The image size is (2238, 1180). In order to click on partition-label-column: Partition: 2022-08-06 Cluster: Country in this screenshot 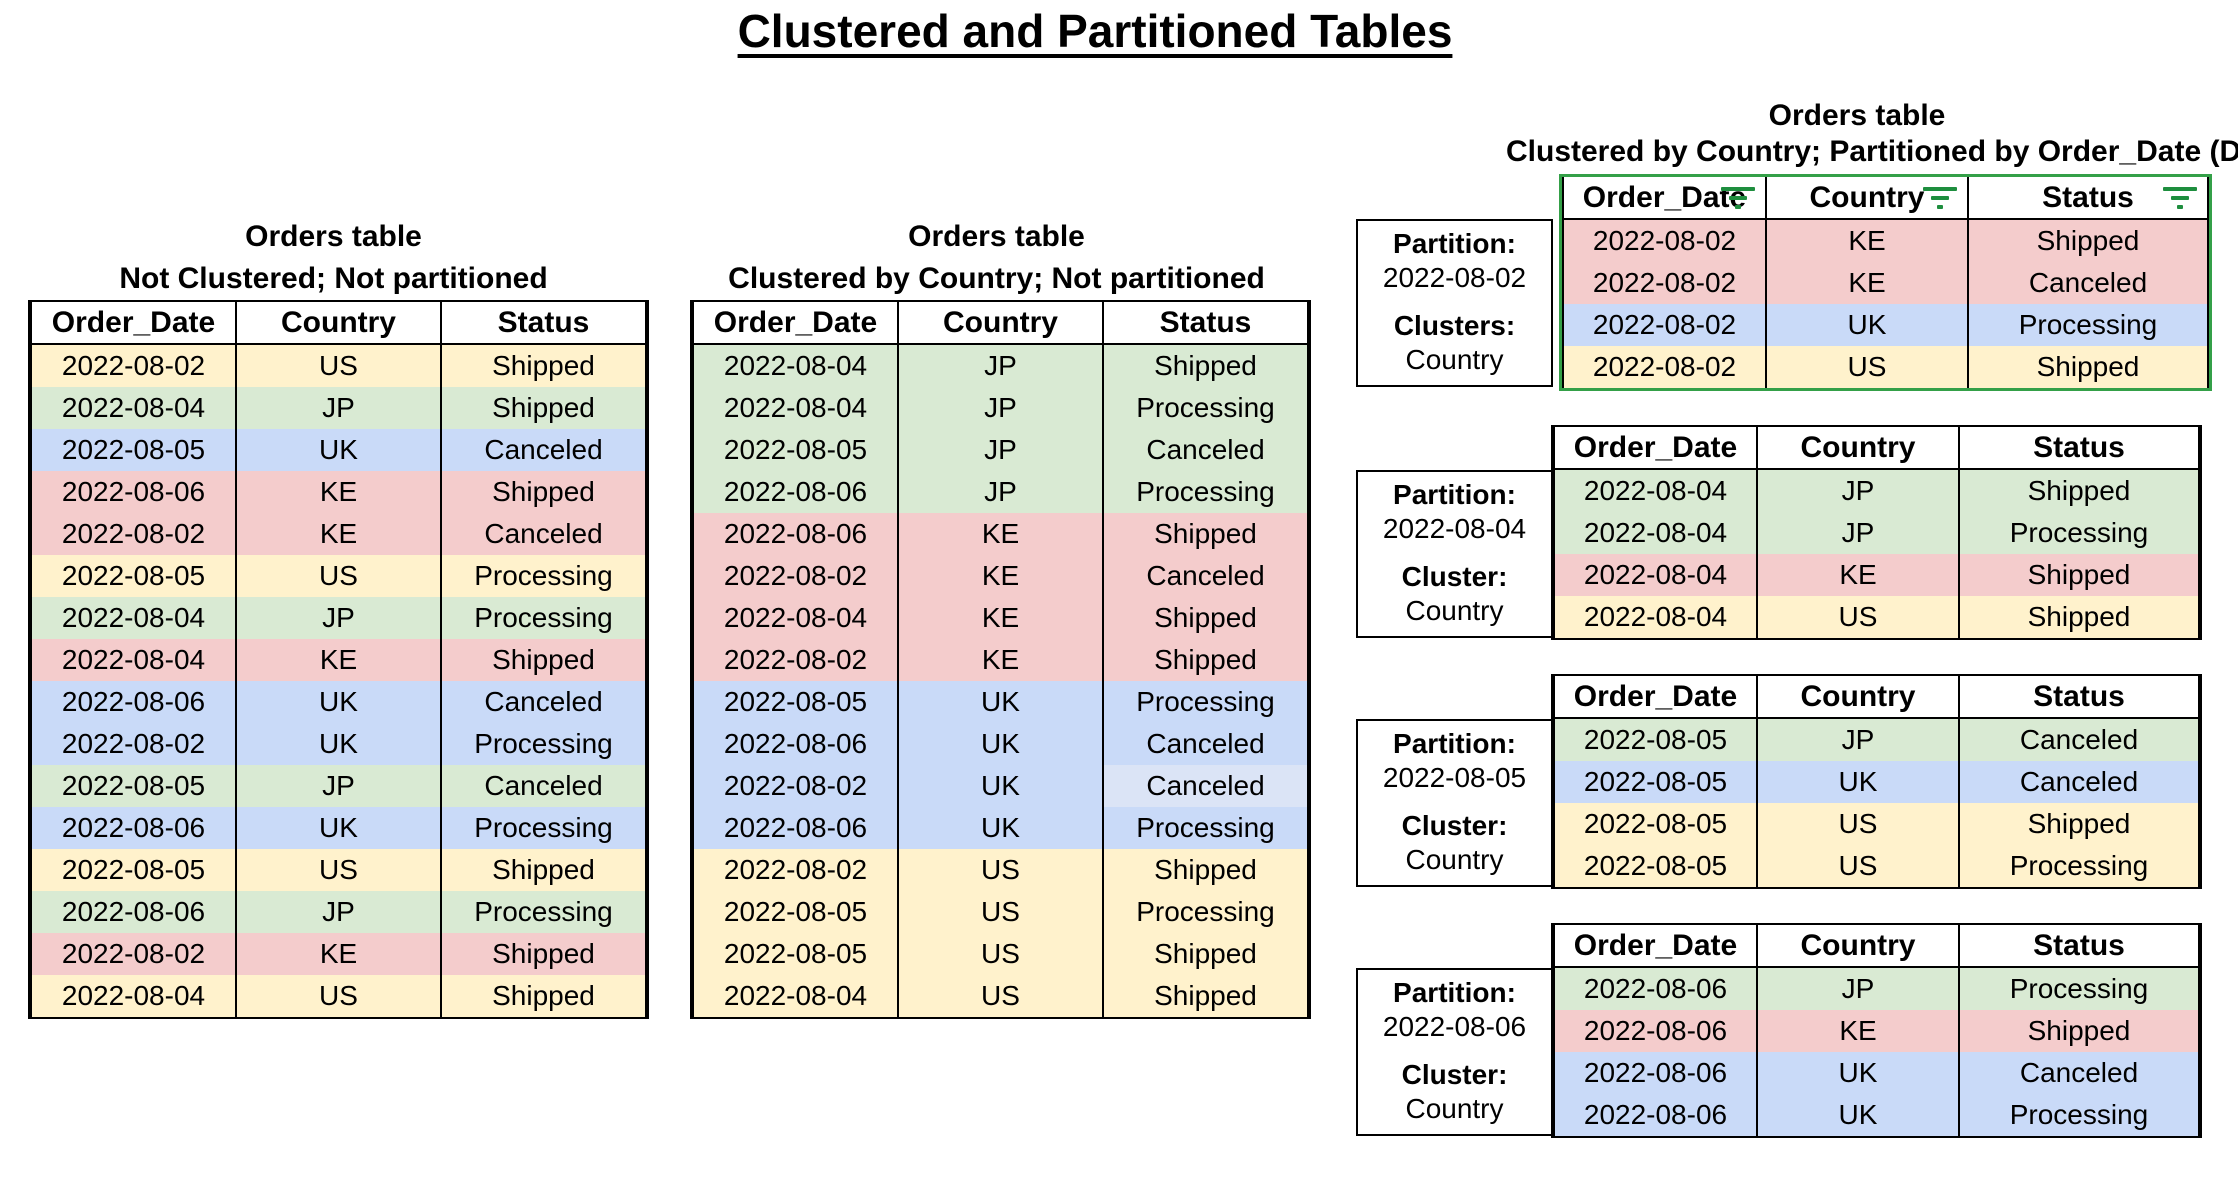, I will do `click(1454, 1029)`.